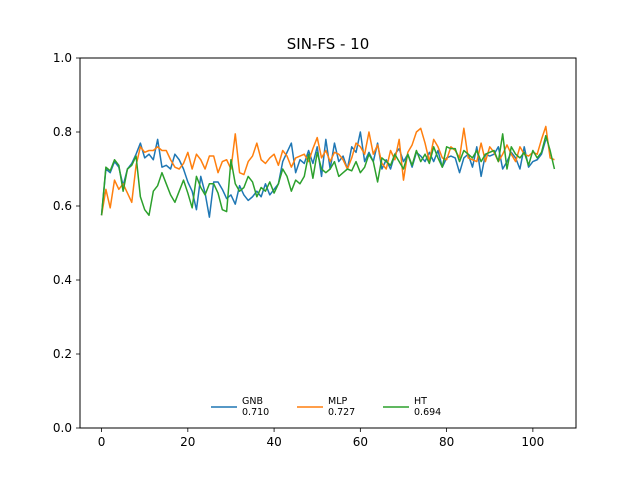  I want to click on series-line-ht, so click(328, 174).